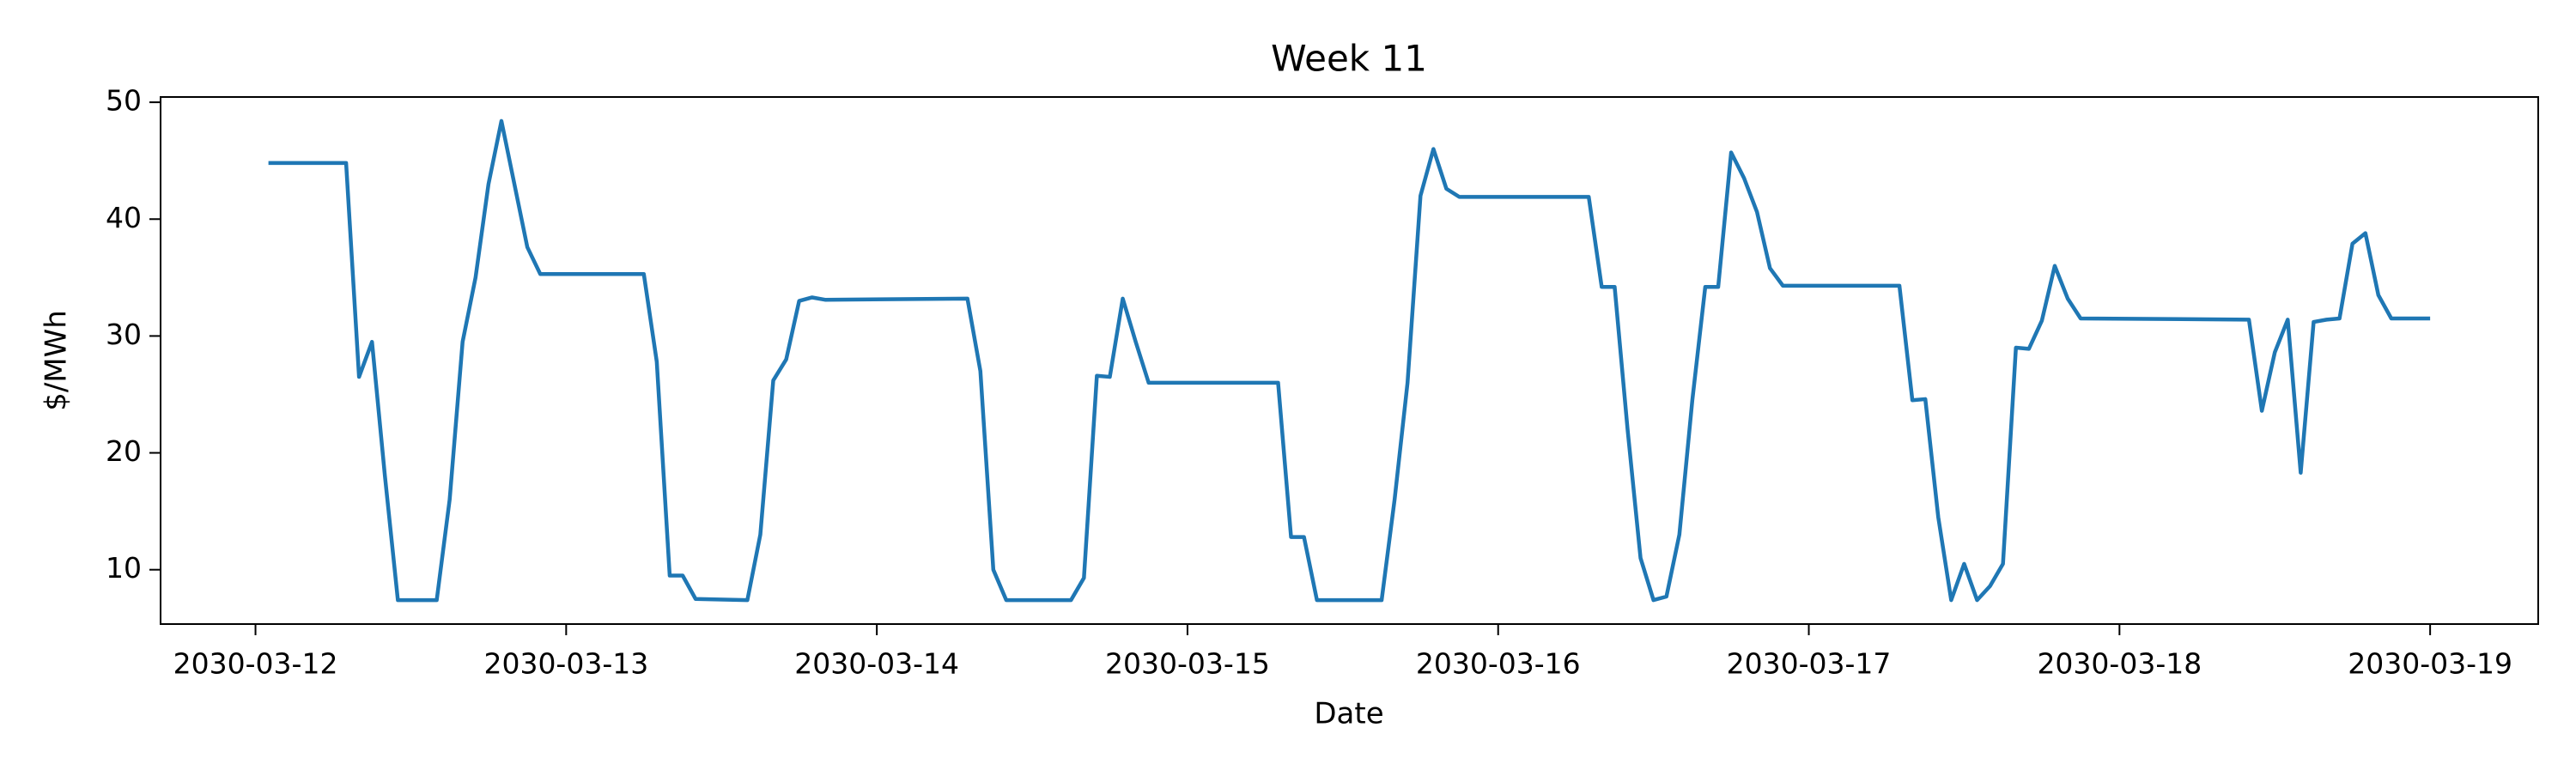  Describe the element at coordinates (1188, 664) in the screenshot. I see `x-tick-label: 2030-03-15` at that location.